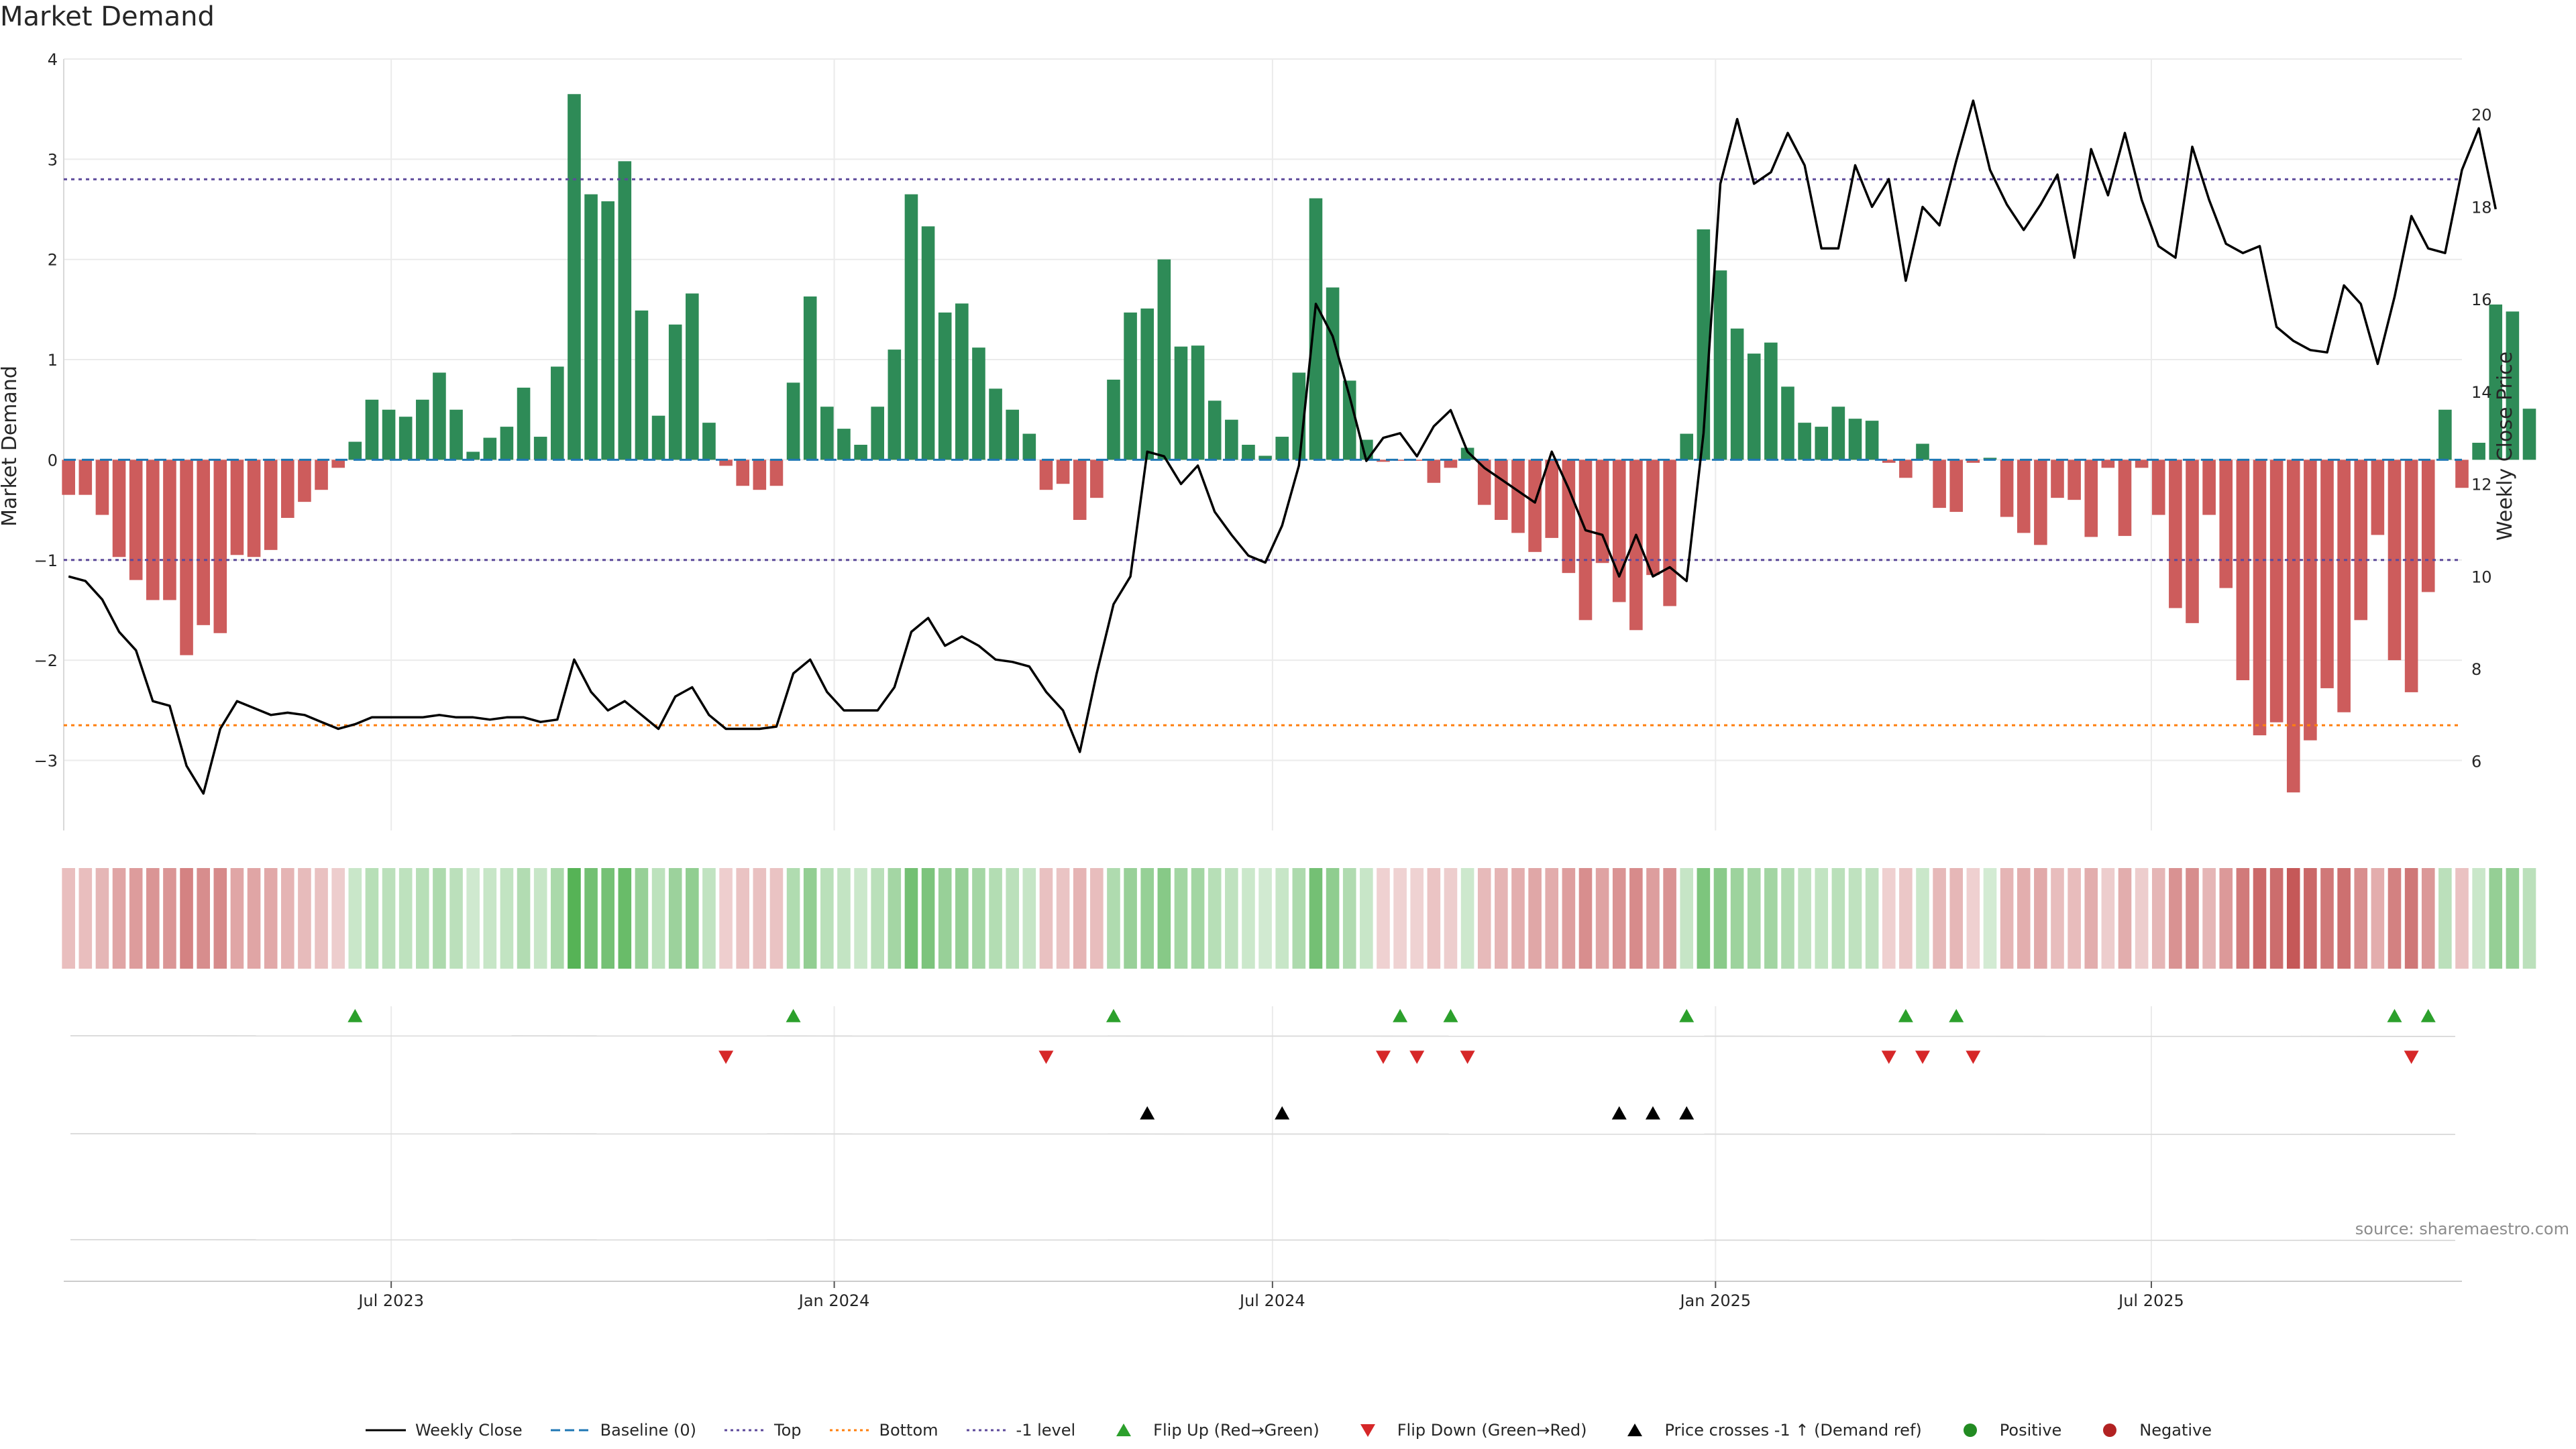 The image size is (2576, 1449). I want to click on legend-item: Weekly Close, so click(443, 1430).